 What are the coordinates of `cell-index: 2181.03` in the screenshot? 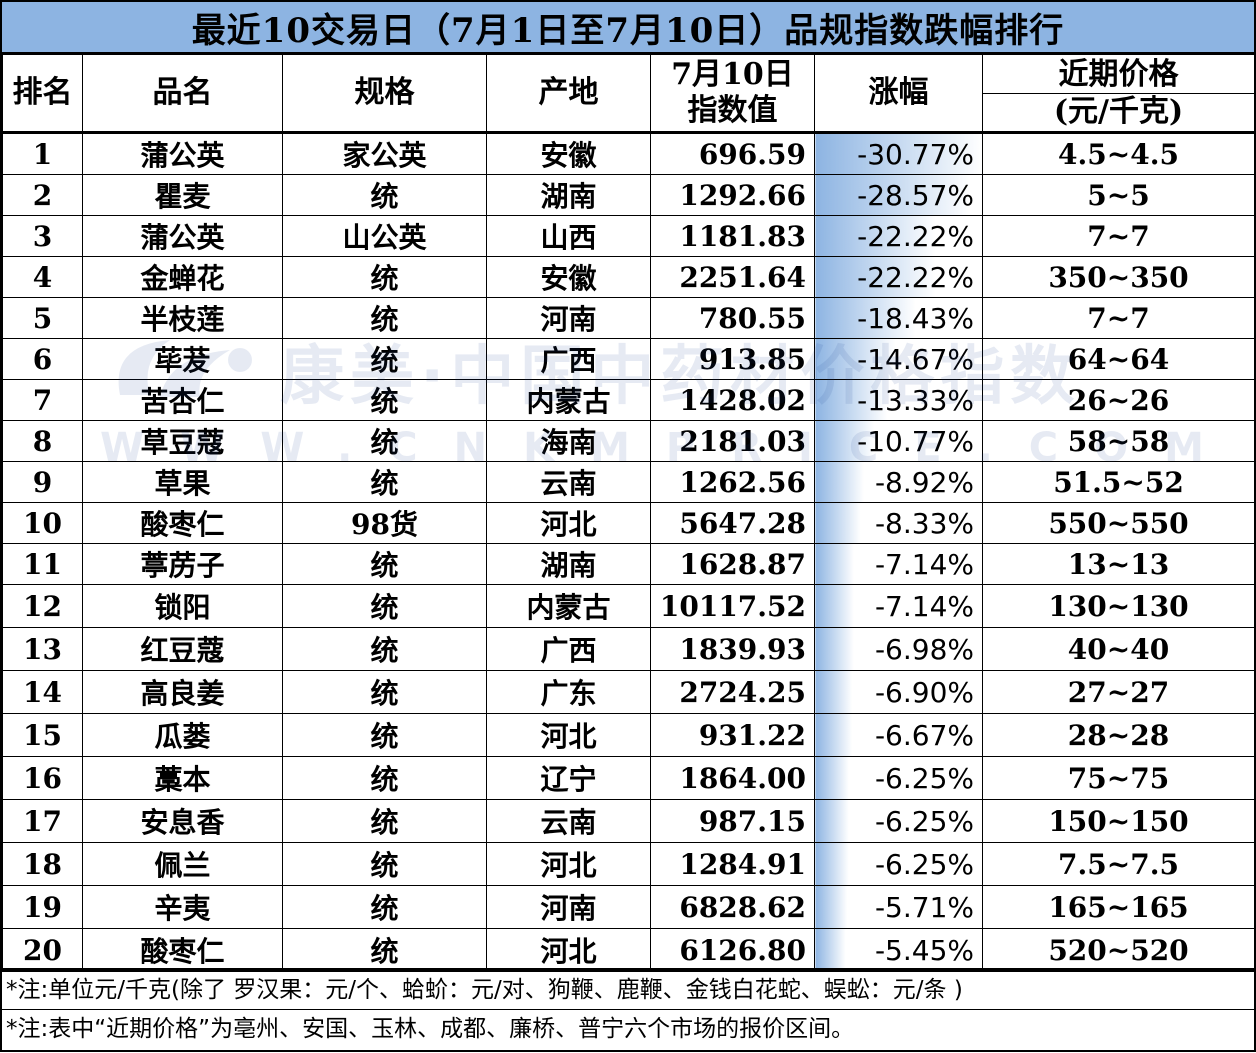 It's located at (732, 441).